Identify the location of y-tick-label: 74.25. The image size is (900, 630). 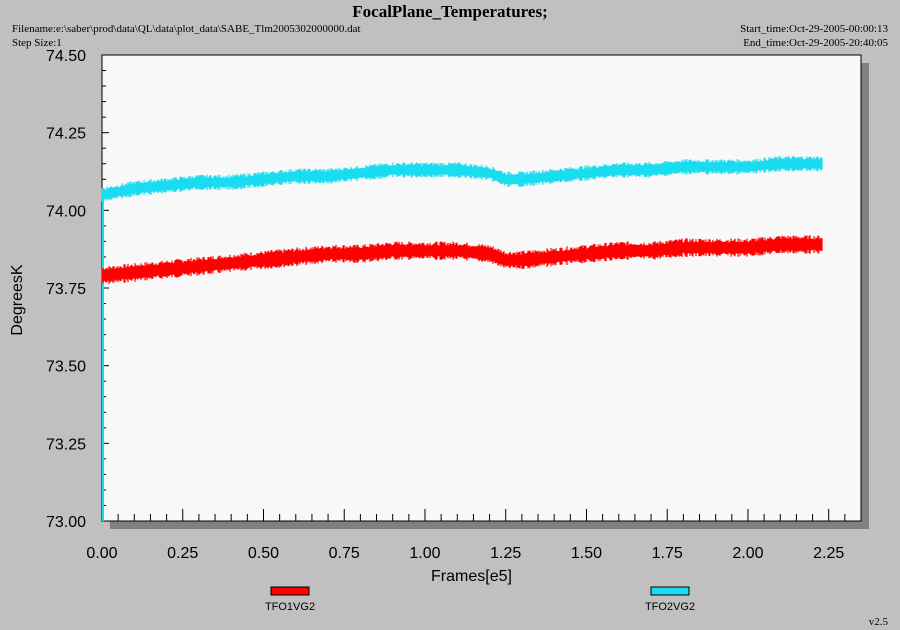
(66, 134).